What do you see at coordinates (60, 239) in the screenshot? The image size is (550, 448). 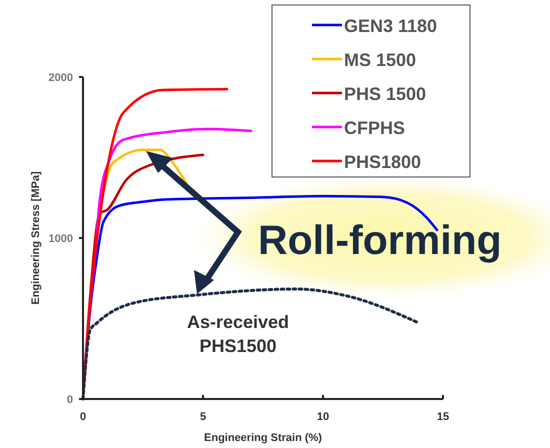 I see `y-tick-label: 1000` at bounding box center [60, 239].